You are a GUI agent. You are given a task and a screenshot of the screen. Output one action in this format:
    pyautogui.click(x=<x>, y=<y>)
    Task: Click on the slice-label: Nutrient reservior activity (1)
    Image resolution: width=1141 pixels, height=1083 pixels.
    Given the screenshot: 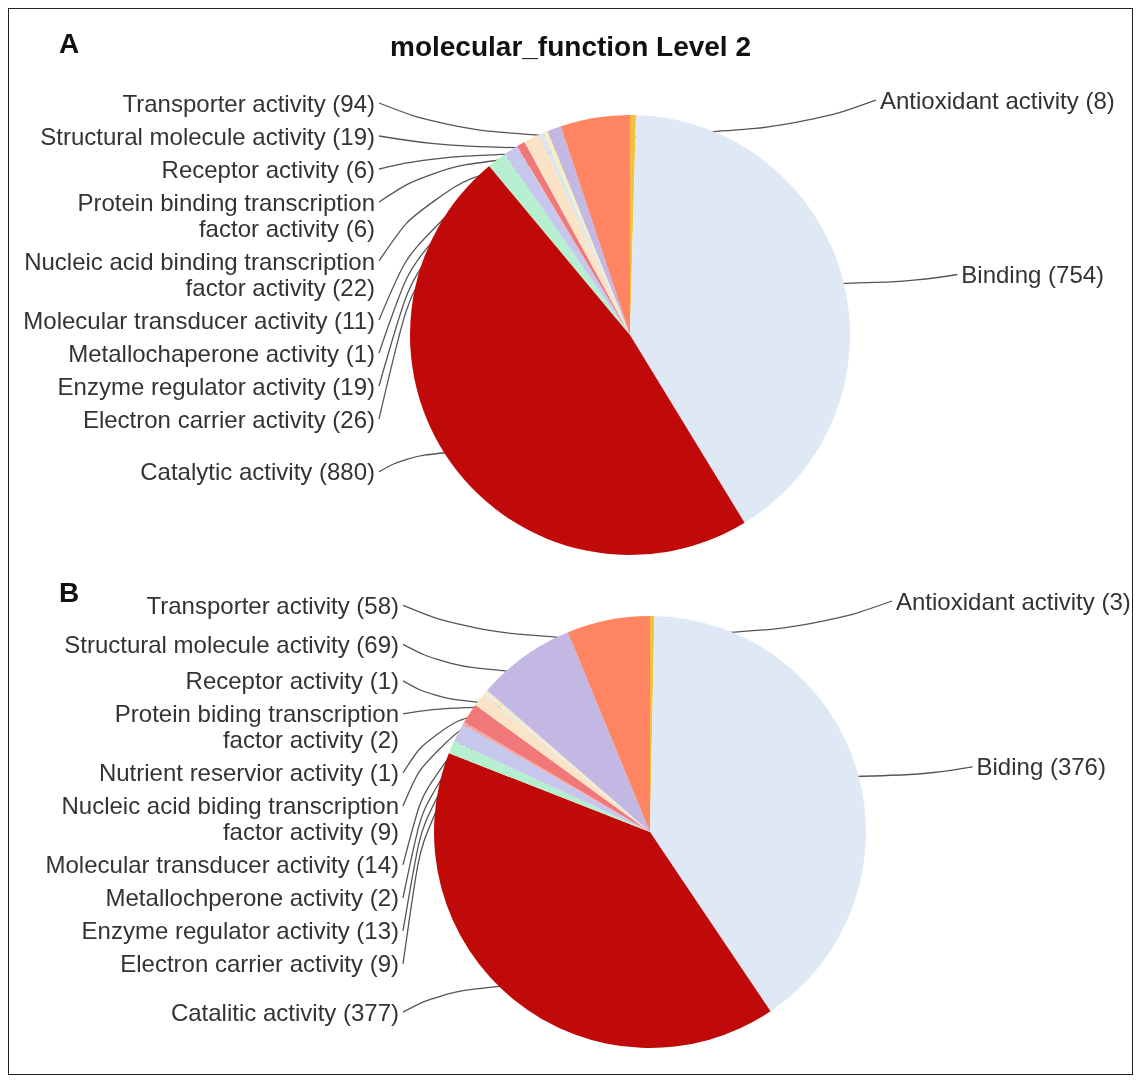 What is the action you would take?
    pyautogui.click(x=248, y=773)
    